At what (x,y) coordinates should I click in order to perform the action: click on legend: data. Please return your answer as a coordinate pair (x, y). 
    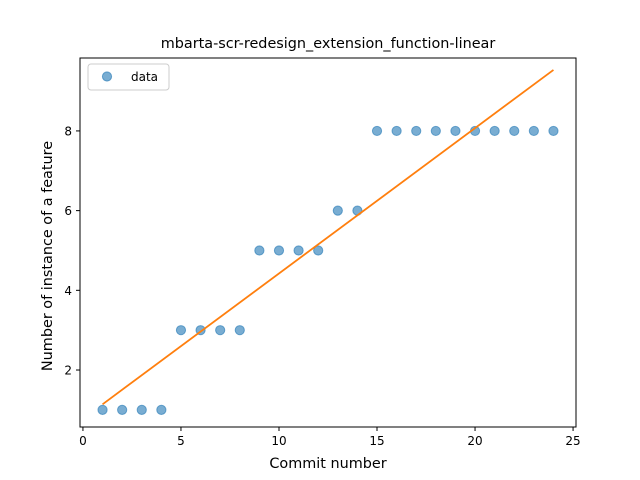
    Looking at the image, I should click on (128, 77).